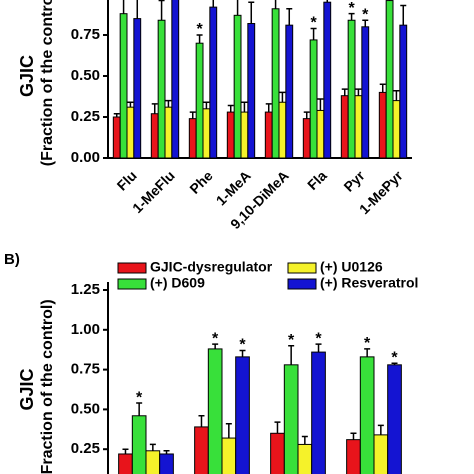 Image resolution: width=474 pixels, height=474 pixels. Describe the element at coordinates (177, 283) in the screenshot. I see `legend-label: (+) D609` at that location.